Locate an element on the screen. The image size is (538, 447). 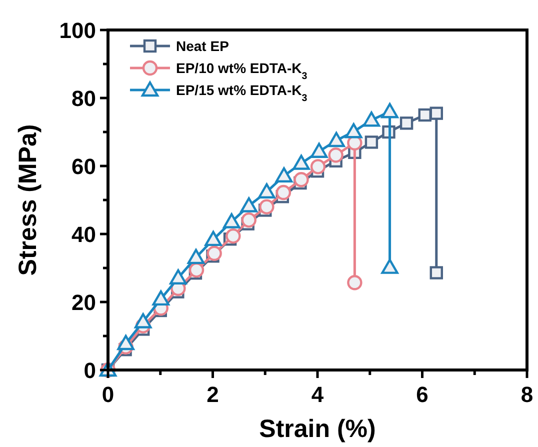
y-tick-label: 0 is located at coordinates (90, 370).